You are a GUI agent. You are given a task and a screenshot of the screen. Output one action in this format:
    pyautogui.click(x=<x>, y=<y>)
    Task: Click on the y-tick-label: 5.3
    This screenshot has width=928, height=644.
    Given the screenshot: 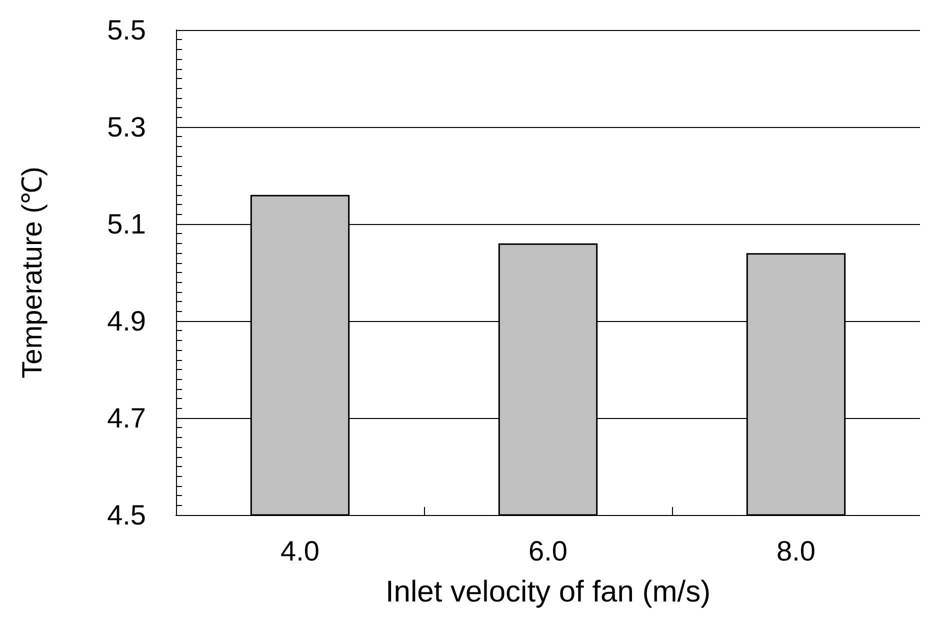 What is the action you would take?
    pyautogui.click(x=126, y=127)
    